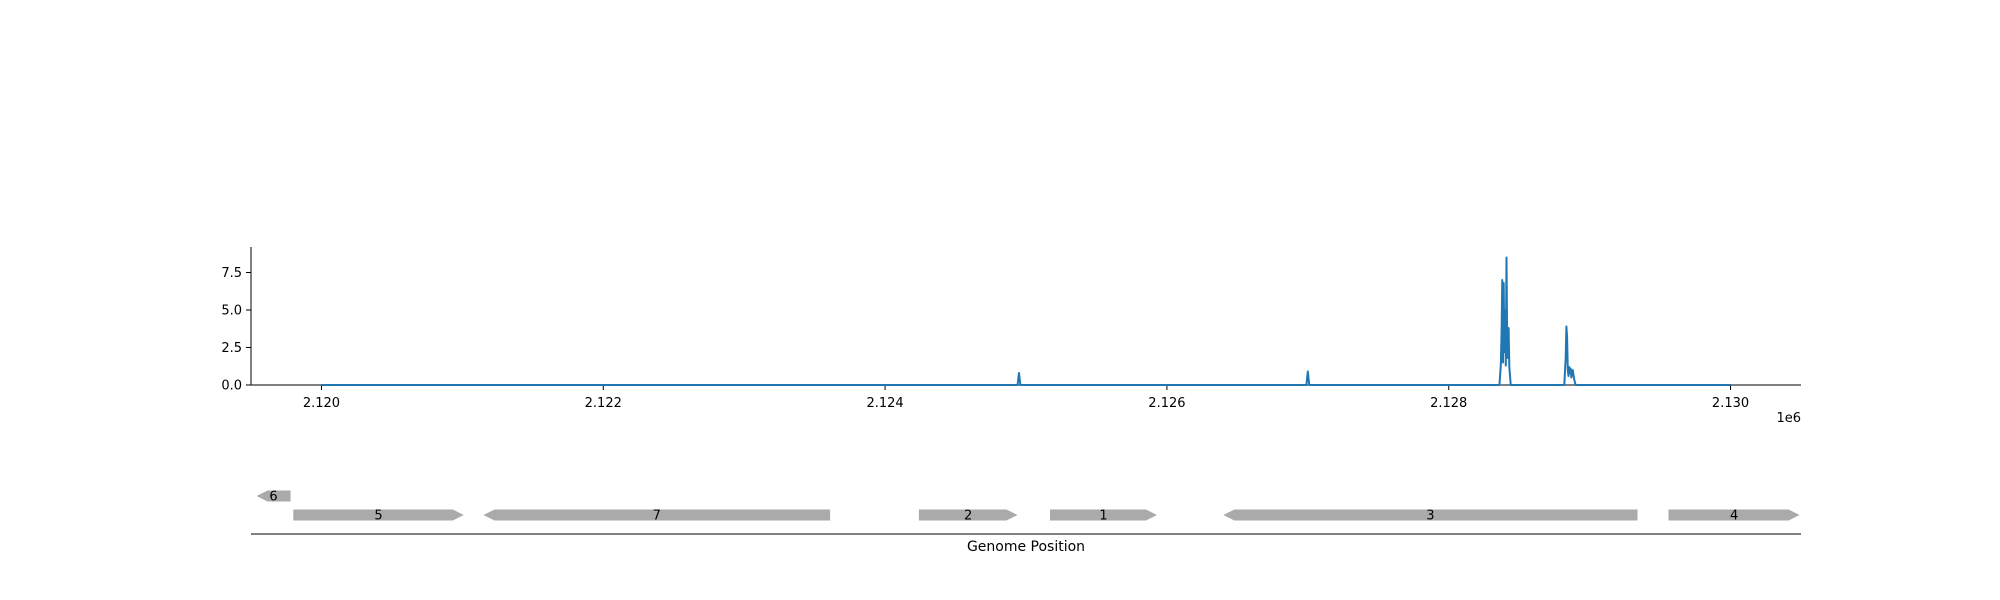 The image size is (2000, 600). Describe the element at coordinates (884, 403) in the screenshot. I see `x-tick-label: 2.124` at that location.